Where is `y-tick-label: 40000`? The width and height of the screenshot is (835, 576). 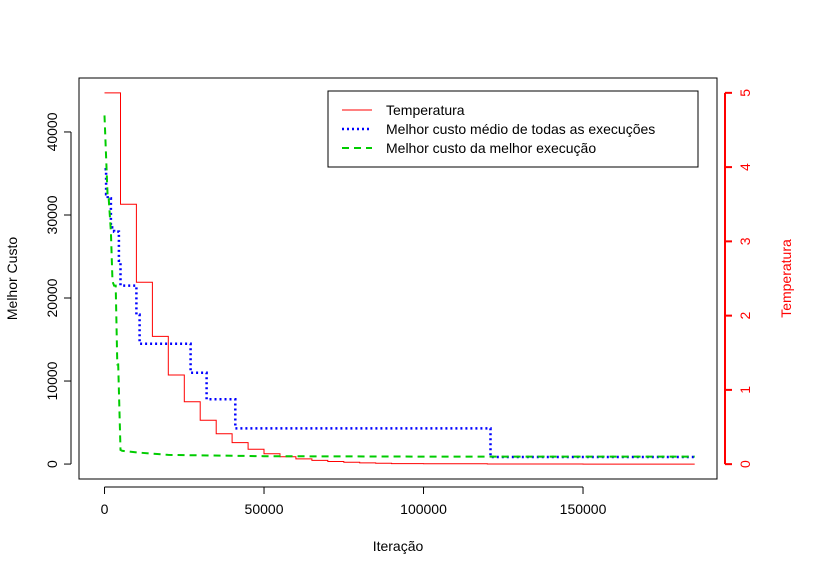 y-tick-label: 40000 is located at coordinates (52, 131).